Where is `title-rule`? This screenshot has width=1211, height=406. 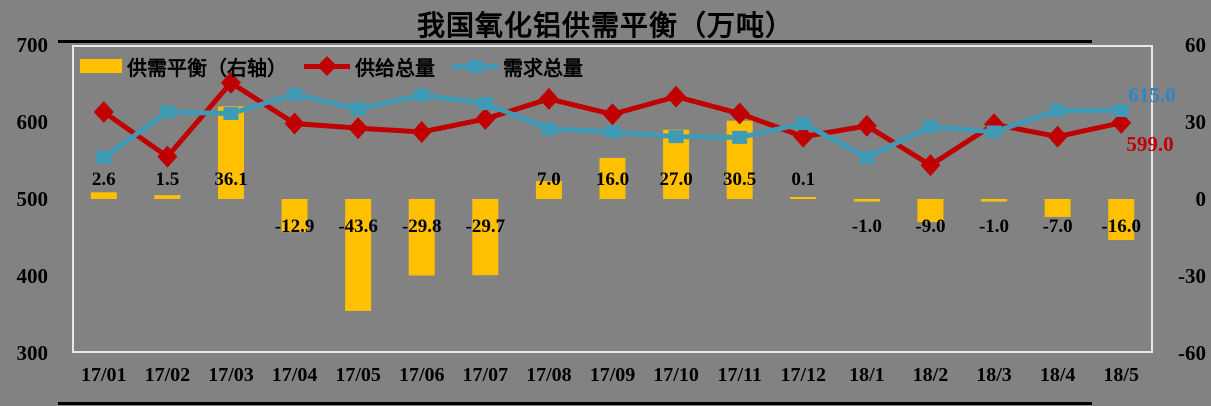 title-rule is located at coordinates (575, 41).